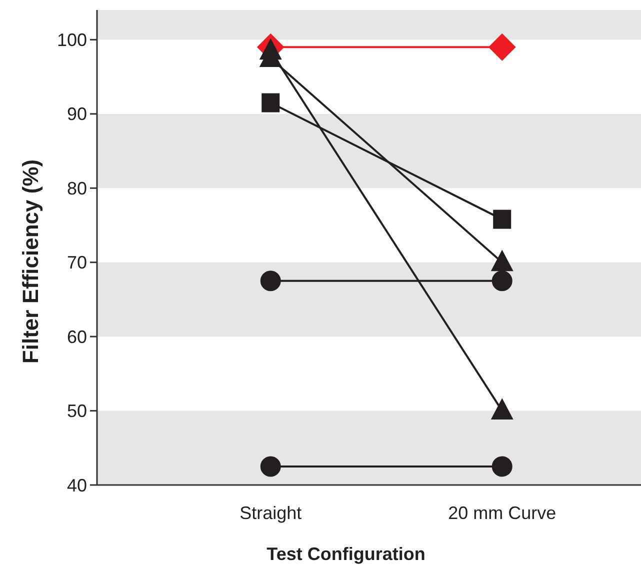 The width and height of the screenshot is (641, 568). I want to click on x-axis-title: Test Configuration, so click(346, 554).